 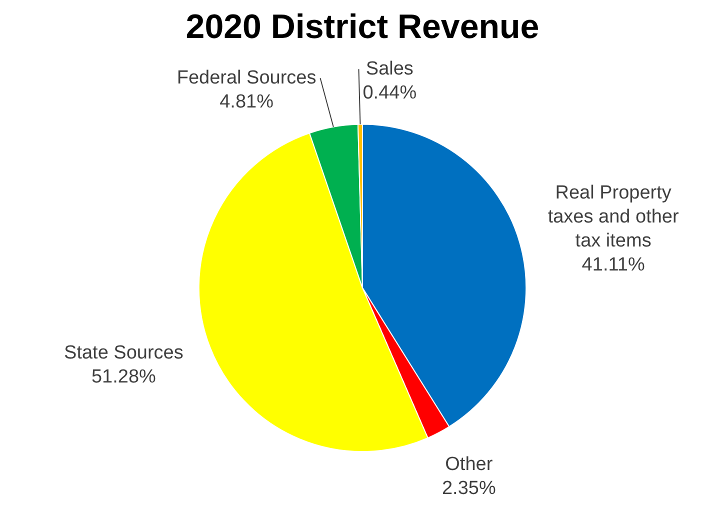 What do you see at coordinates (124, 353) in the screenshot?
I see `slice-label: State Sources` at bounding box center [124, 353].